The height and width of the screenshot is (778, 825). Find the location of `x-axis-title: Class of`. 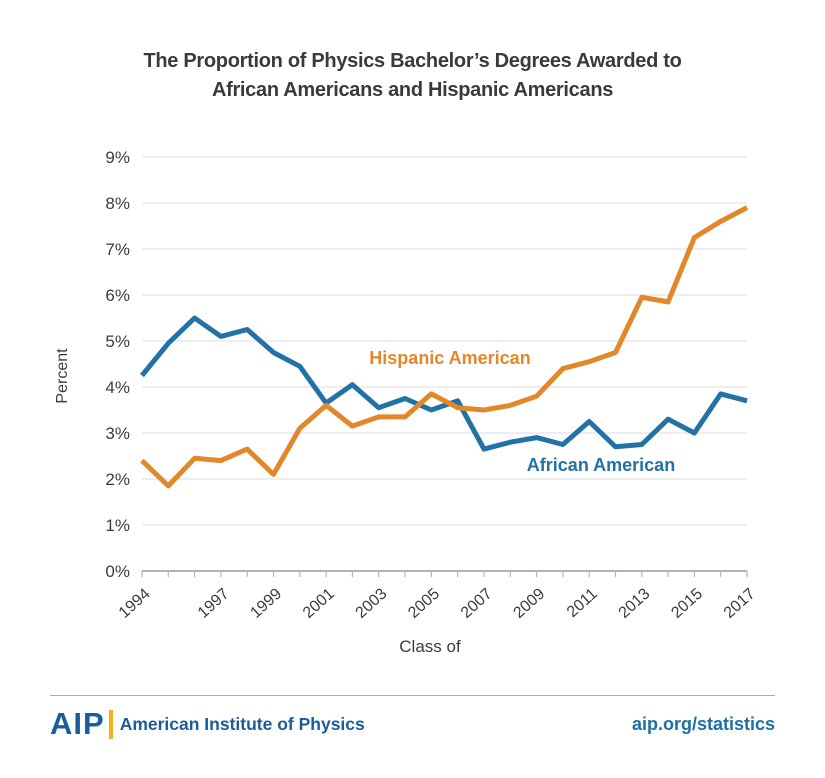

x-axis-title: Class of is located at coordinates (430, 646).